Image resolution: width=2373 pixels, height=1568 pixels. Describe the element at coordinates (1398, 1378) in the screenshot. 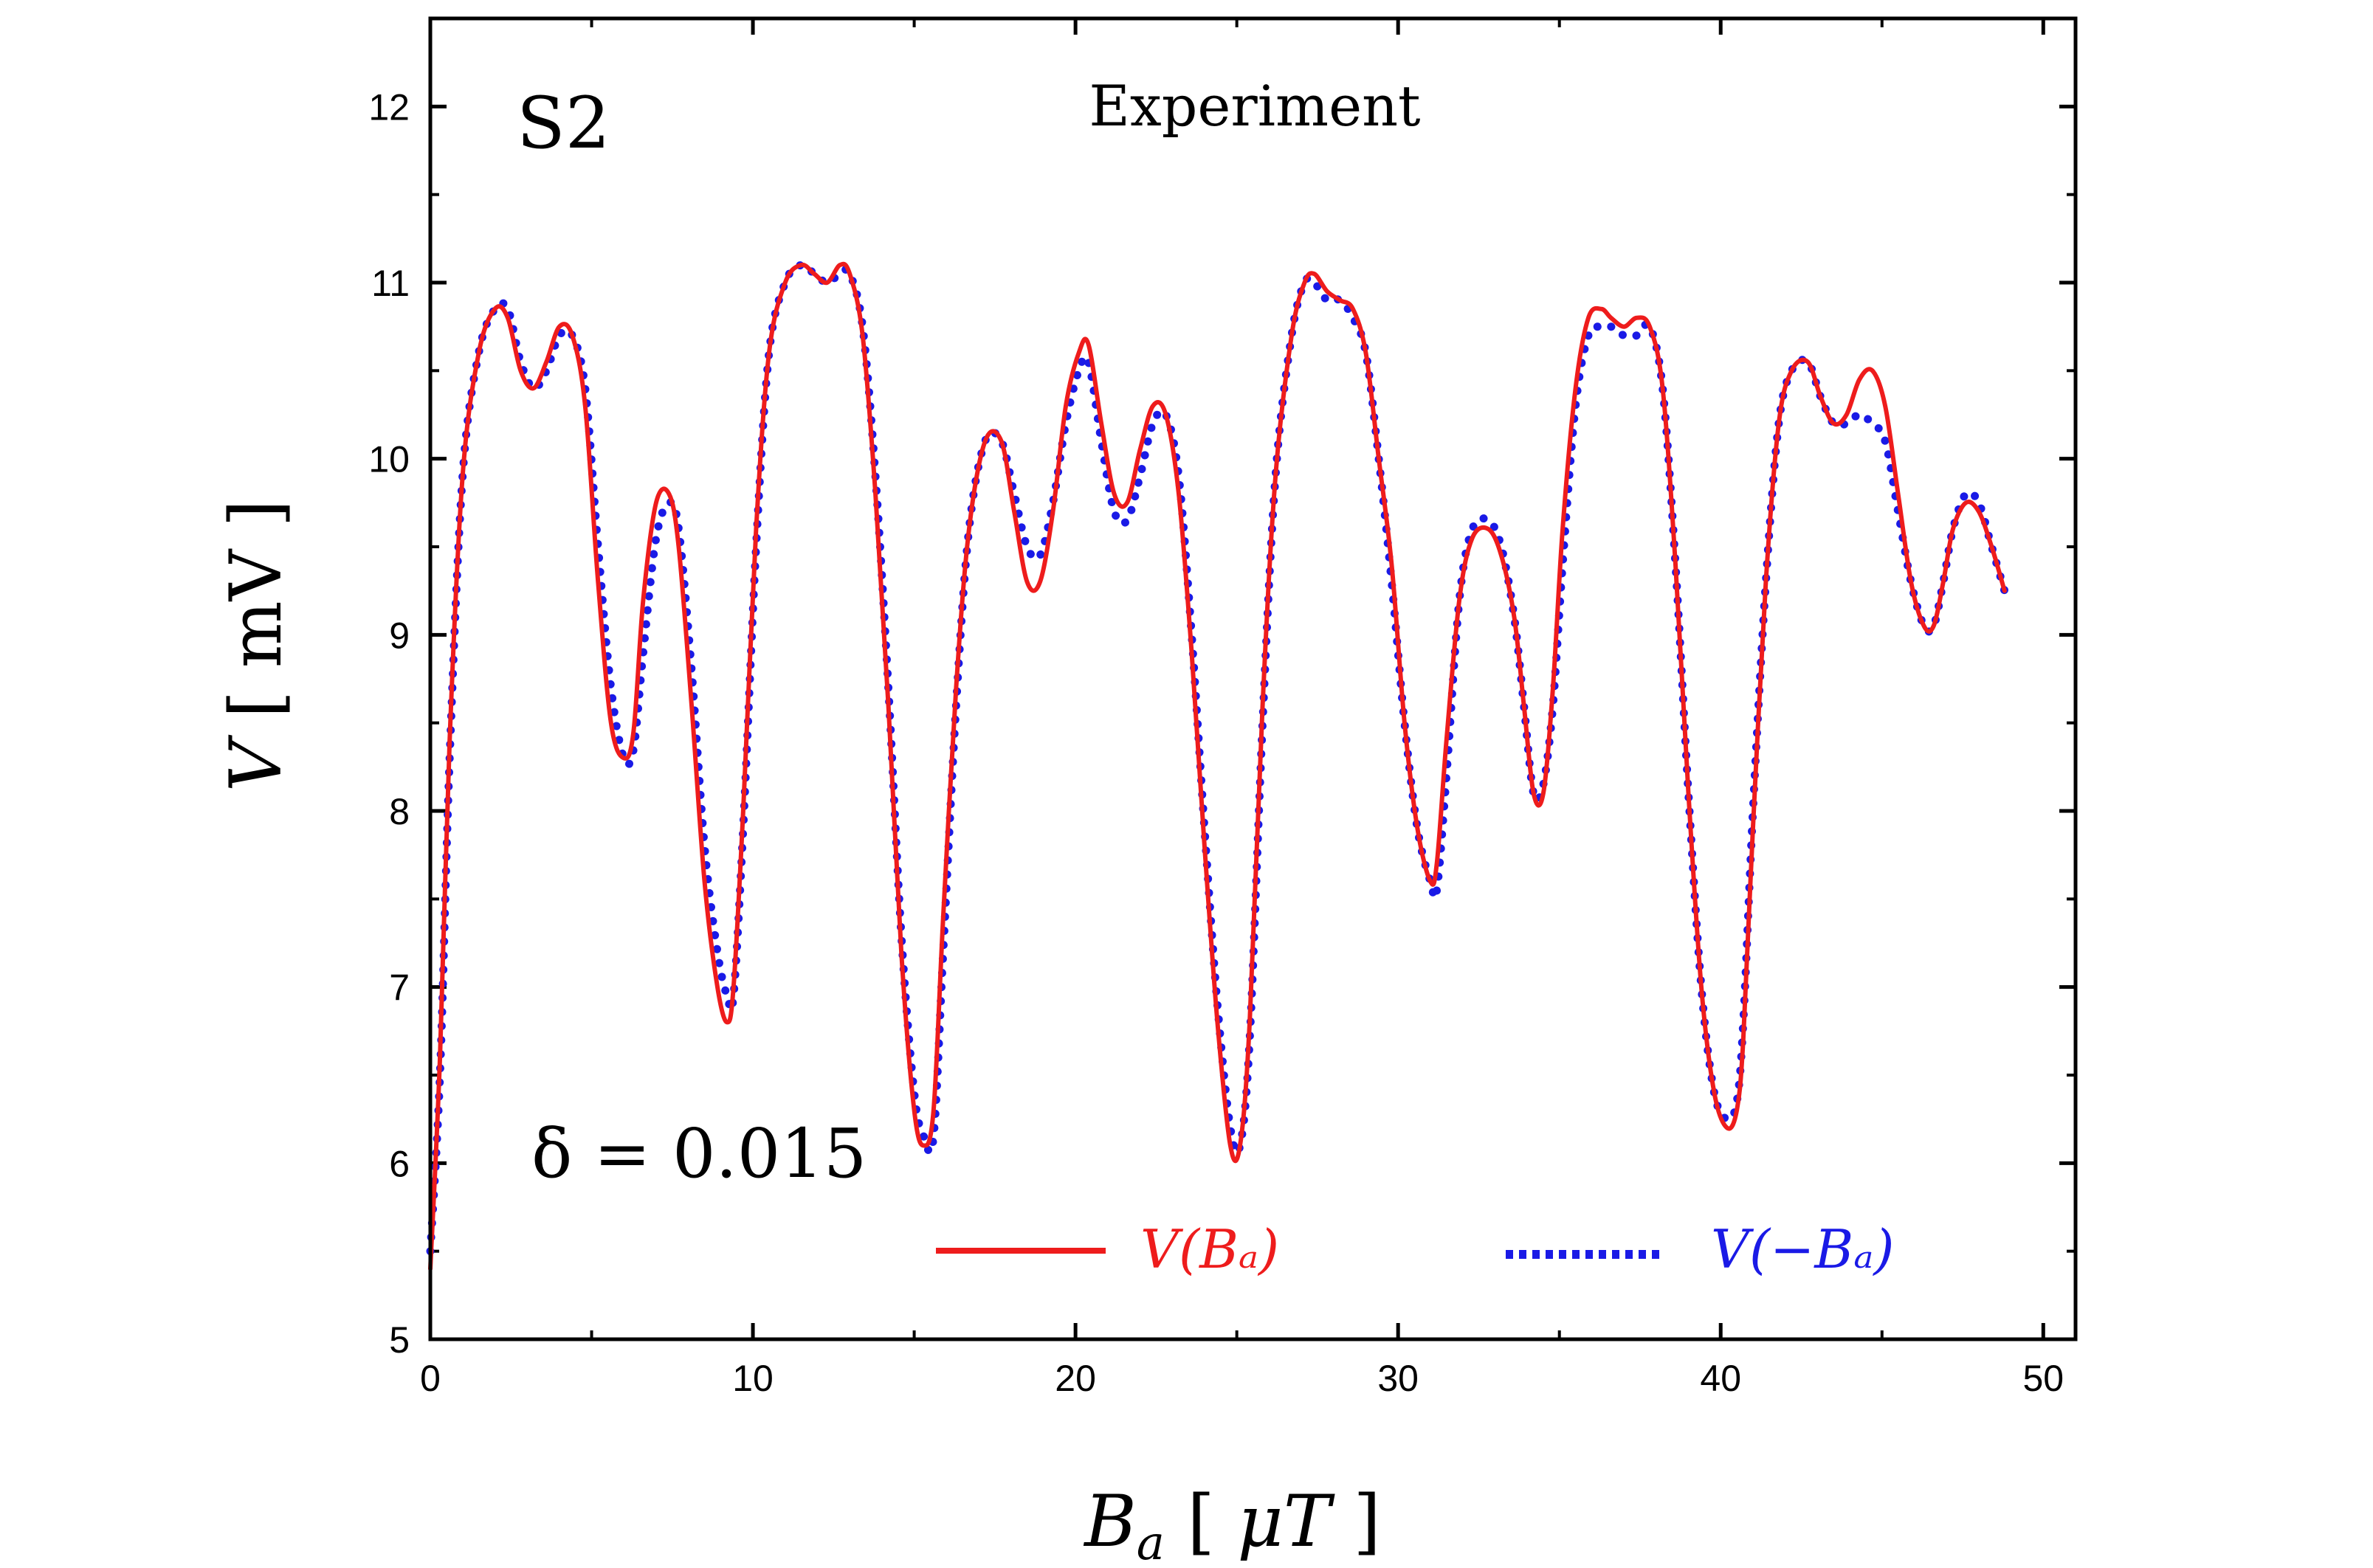

I see `x-tick-label: 30` at that location.